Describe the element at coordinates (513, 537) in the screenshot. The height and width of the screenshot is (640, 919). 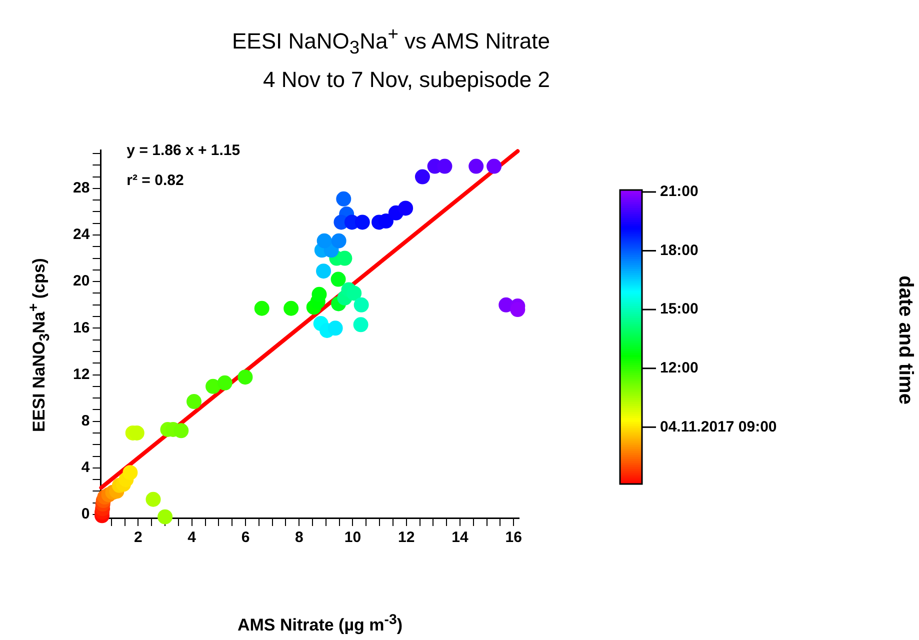
I see `x-tick-label: 16` at that location.